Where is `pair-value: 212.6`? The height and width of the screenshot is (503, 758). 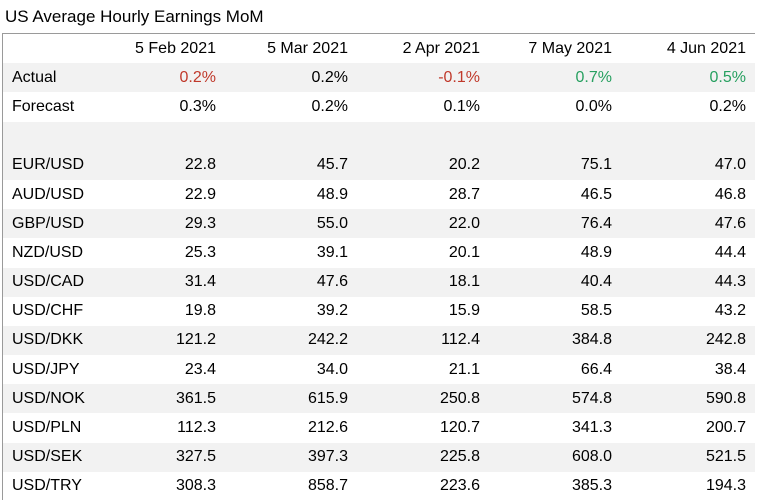 pair-value: 212.6 is located at coordinates (327, 428).